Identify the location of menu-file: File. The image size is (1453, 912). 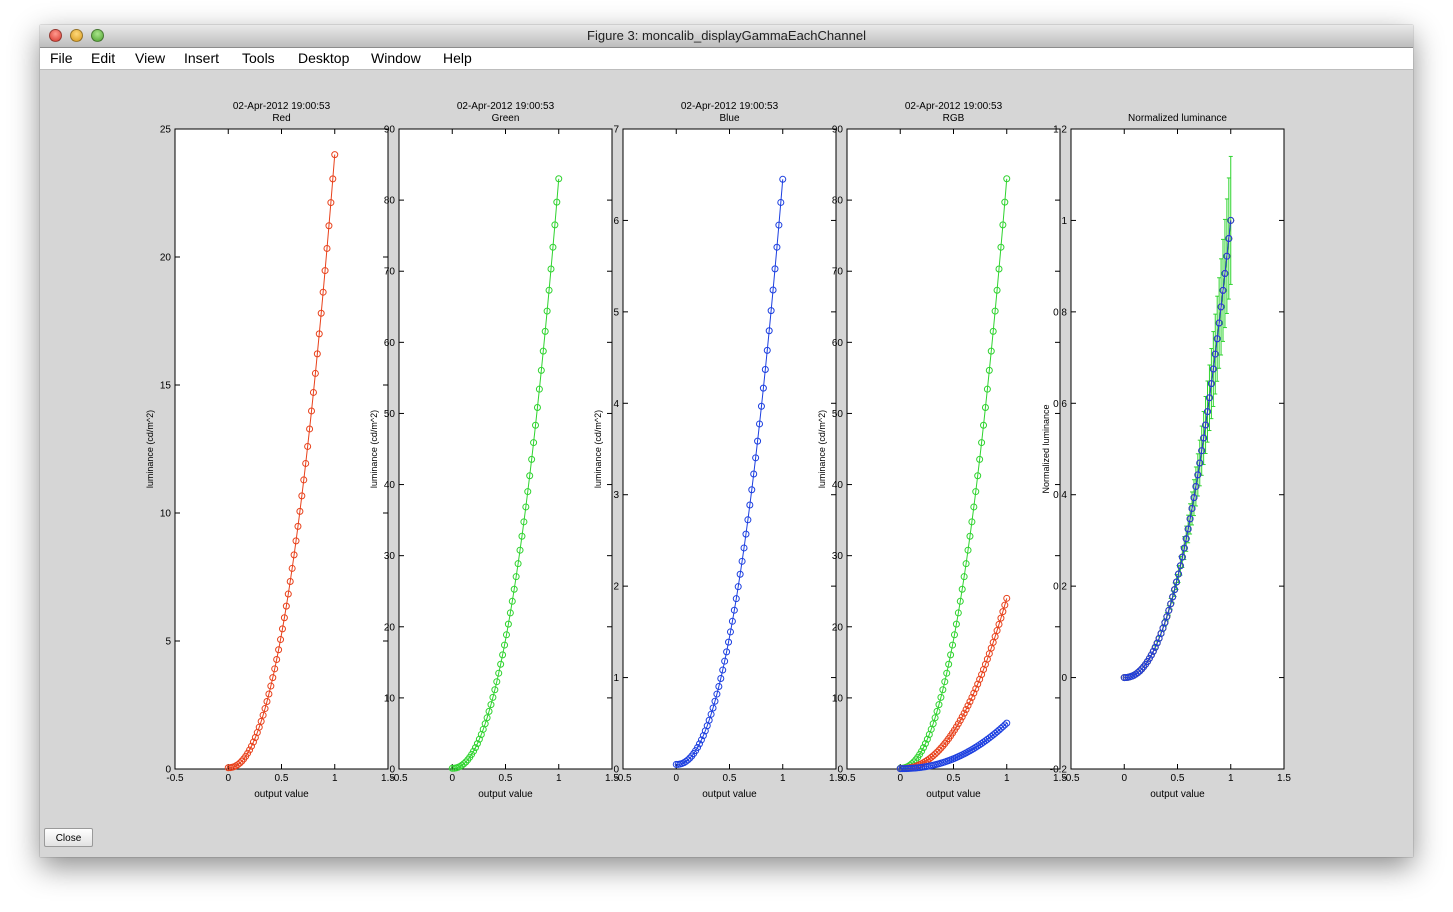
(61, 58).